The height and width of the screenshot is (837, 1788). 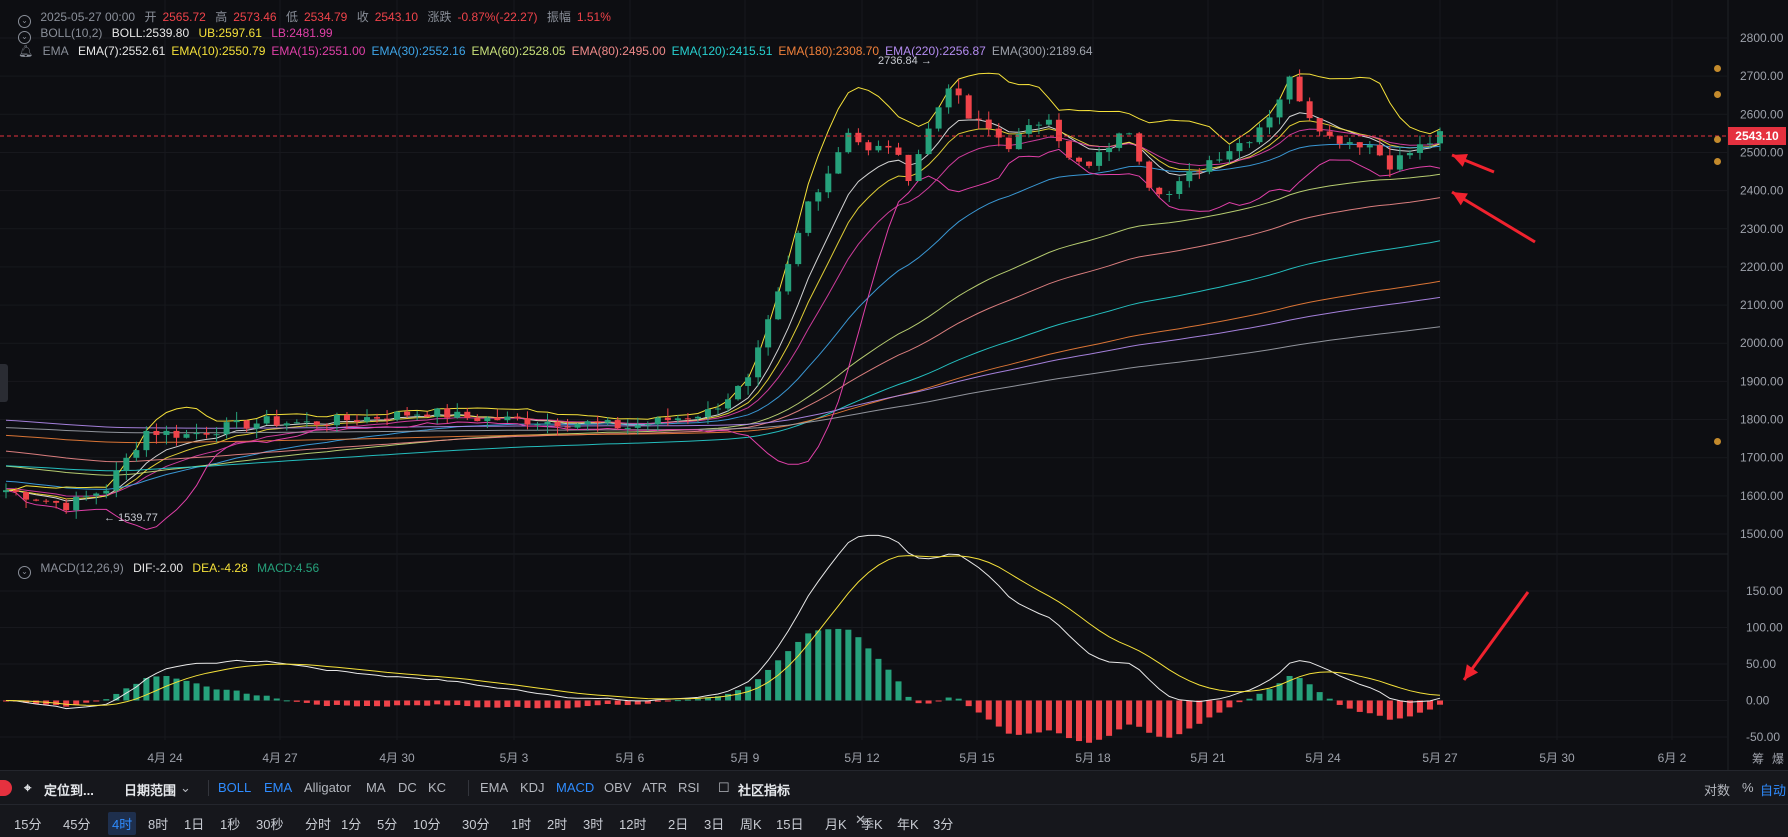 What do you see at coordinates (82, 568) in the screenshot?
I see `macd-name: MACD(12,26,9)` at bounding box center [82, 568].